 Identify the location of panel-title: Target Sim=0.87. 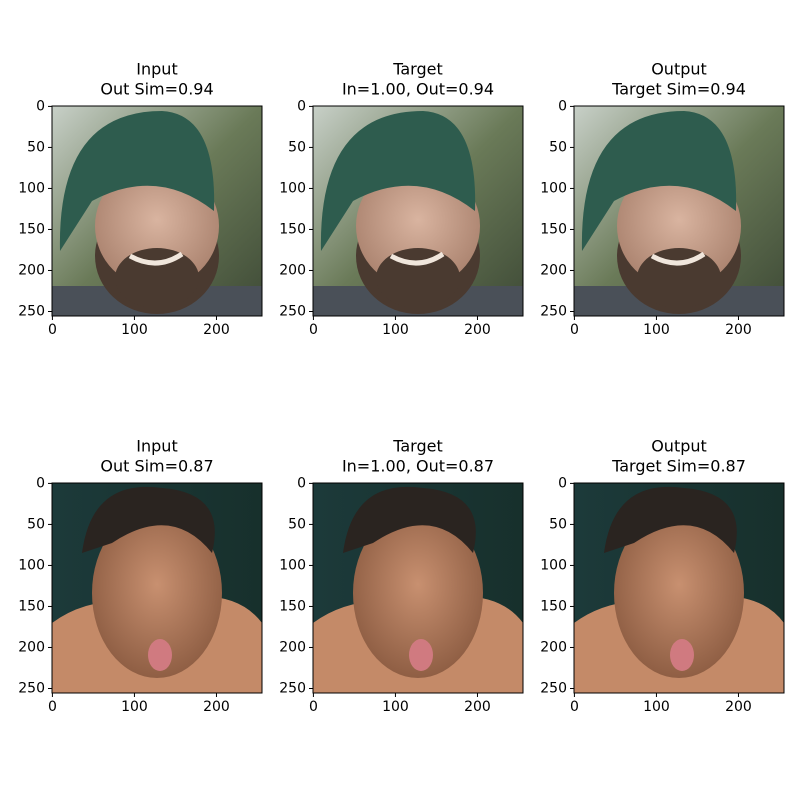
(678, 466).